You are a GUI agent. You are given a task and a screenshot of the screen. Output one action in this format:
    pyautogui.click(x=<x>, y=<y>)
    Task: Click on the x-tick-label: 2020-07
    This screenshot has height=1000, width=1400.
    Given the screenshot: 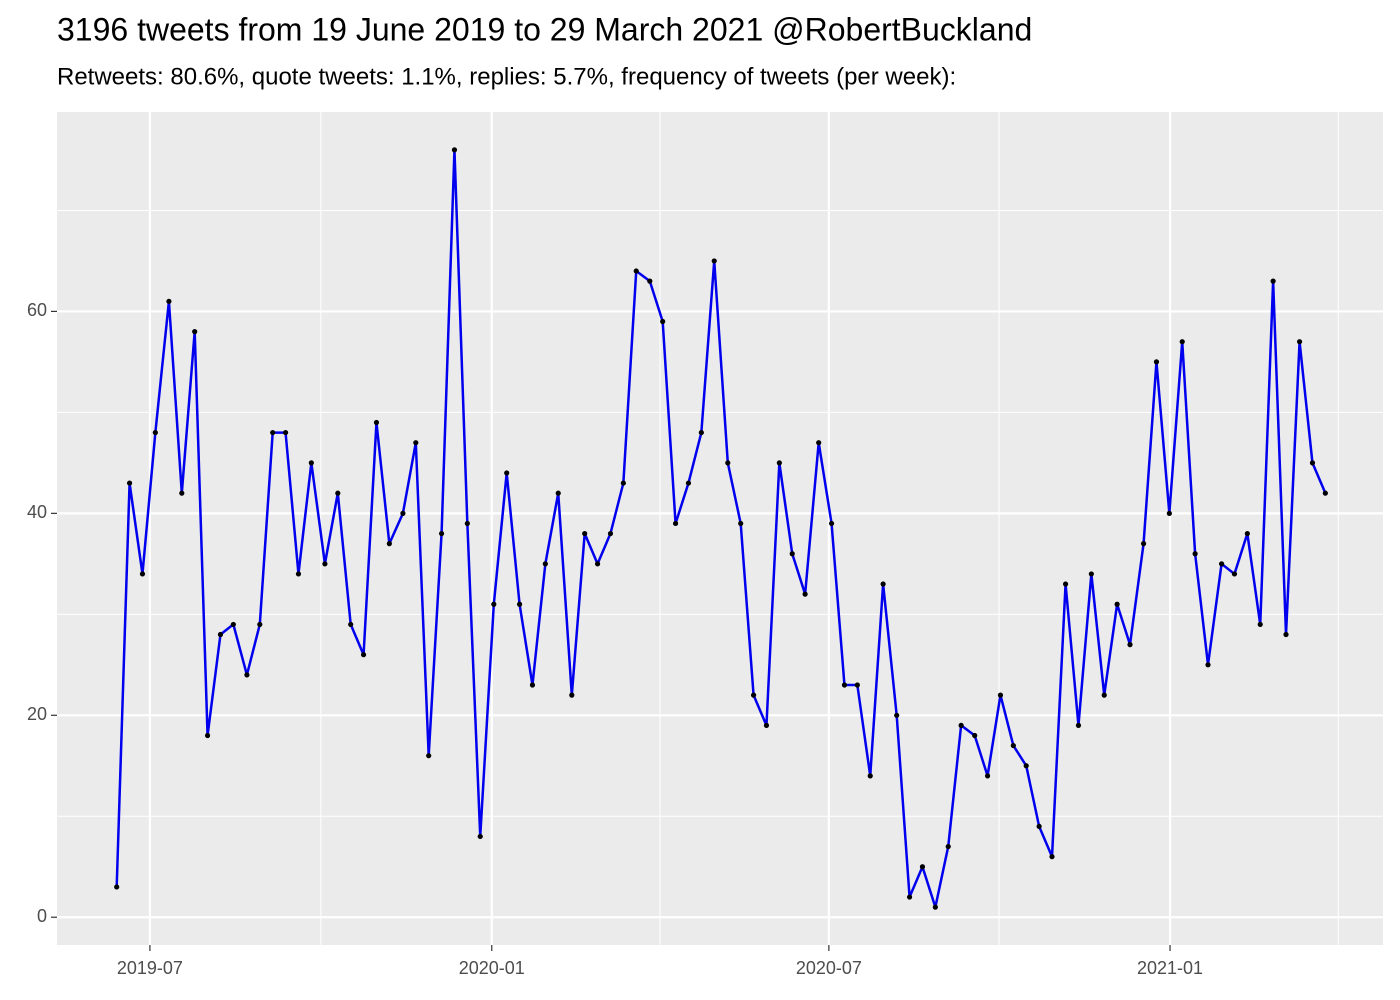 What is the action you would take?
    pyautogui.click(x=829, y=968)
    